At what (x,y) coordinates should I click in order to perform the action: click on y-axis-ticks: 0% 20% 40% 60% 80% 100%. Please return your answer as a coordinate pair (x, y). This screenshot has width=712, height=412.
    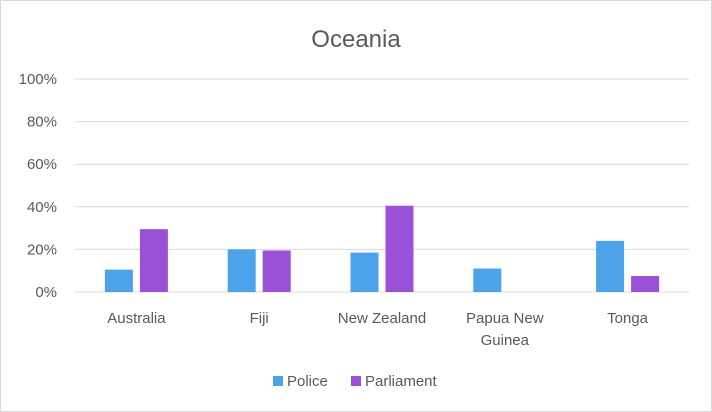
    Looking at the image, I should click on (38, 186).